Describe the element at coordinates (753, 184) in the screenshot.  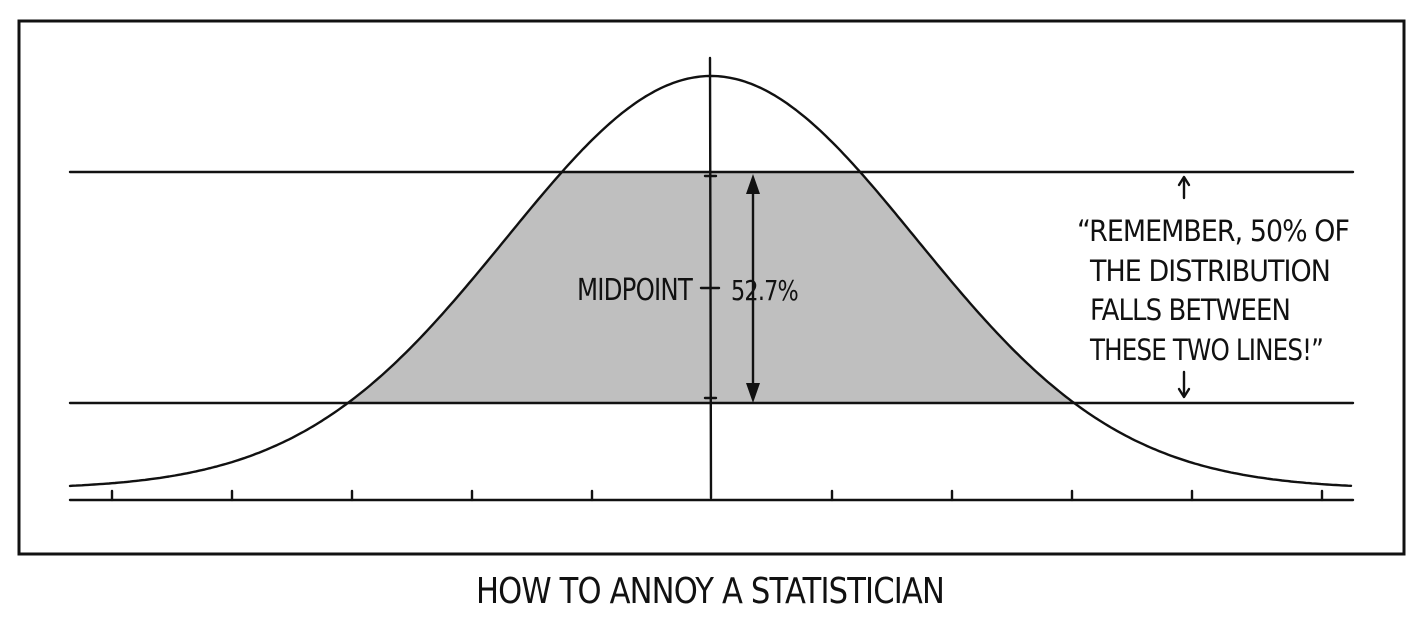
I see `double-arrow-top-head` at that location.